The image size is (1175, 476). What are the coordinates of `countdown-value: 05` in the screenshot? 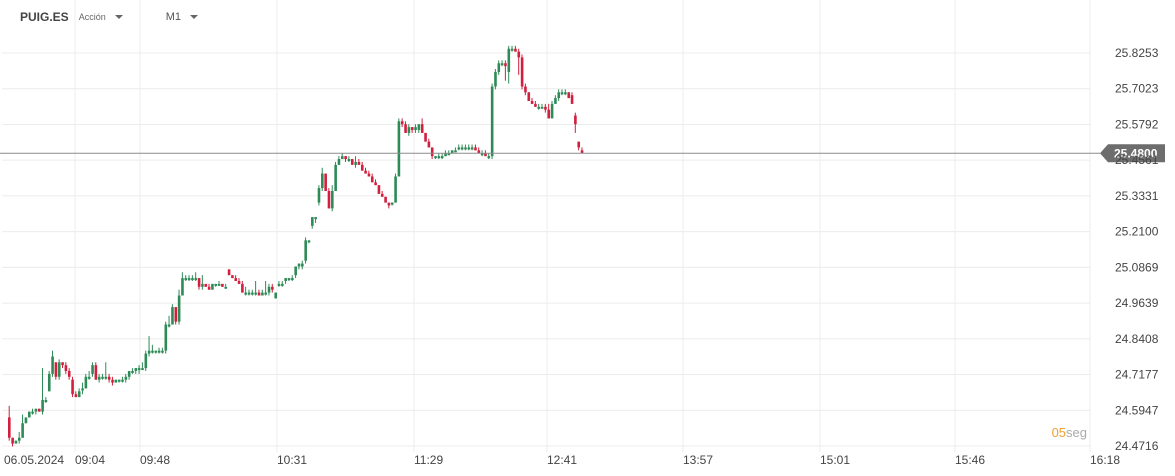 It's located at (1059, 432).